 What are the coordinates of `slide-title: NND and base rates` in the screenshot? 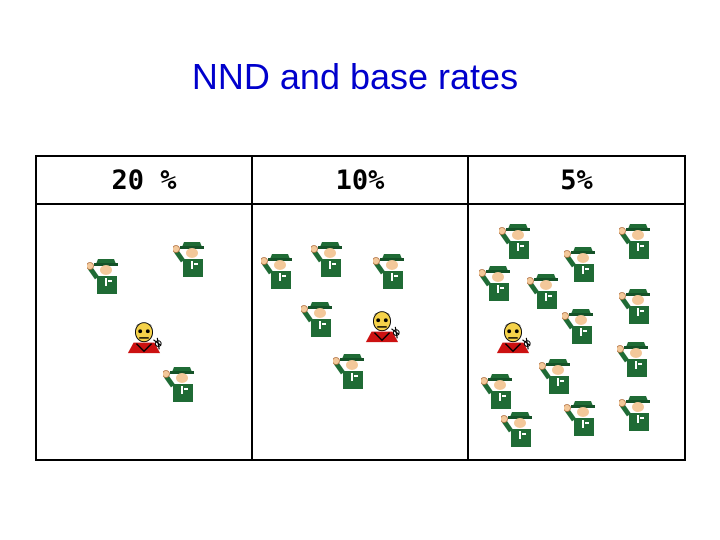 It's located at (355, 76).